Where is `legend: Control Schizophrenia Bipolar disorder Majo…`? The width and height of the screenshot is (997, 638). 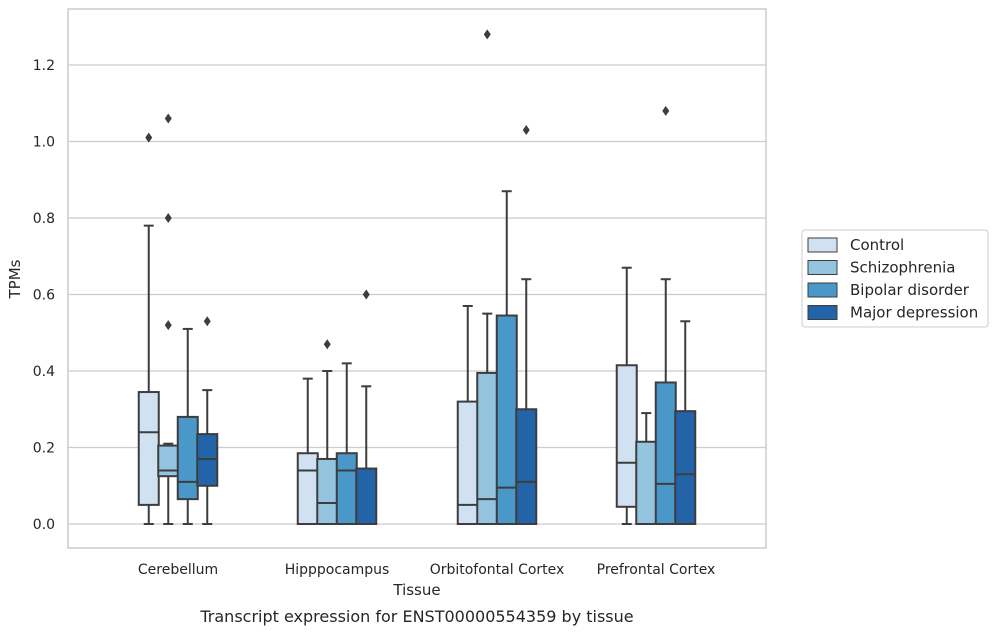
legend: Control Schizophrenia Bipolar disorder Majo… is located at coordinates (895, 278).